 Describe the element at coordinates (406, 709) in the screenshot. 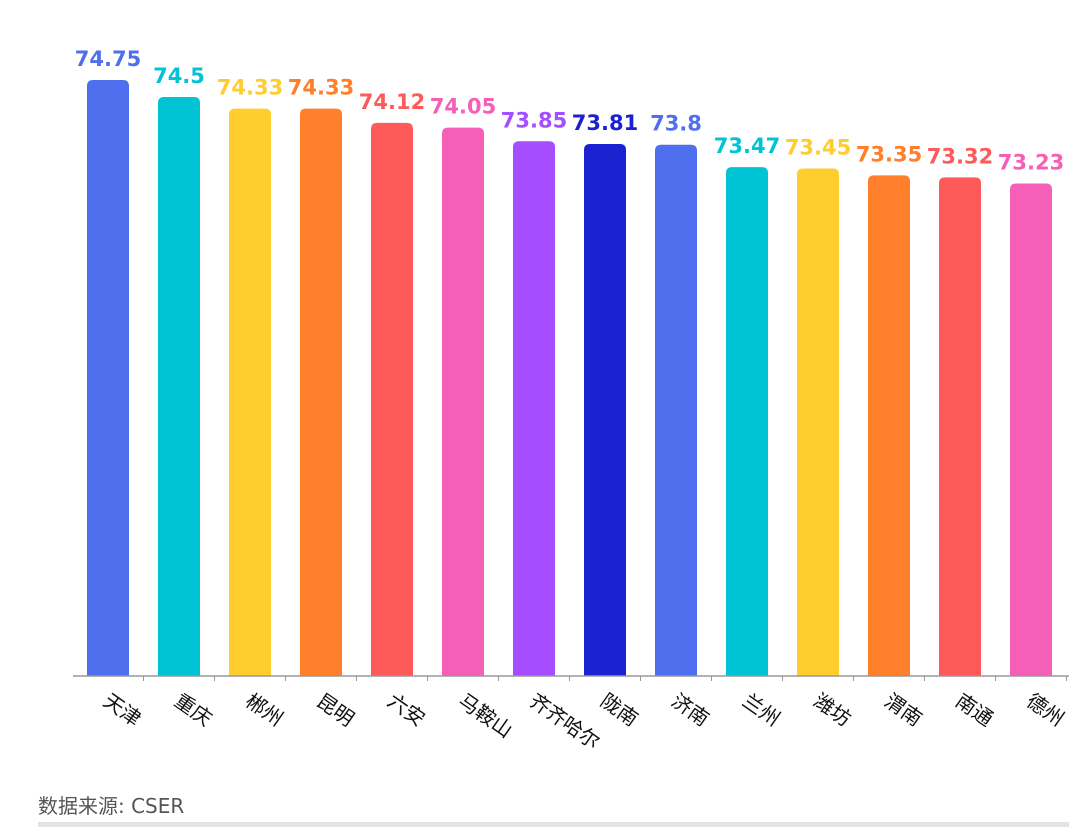

I see `category-label: 六安` at that location.